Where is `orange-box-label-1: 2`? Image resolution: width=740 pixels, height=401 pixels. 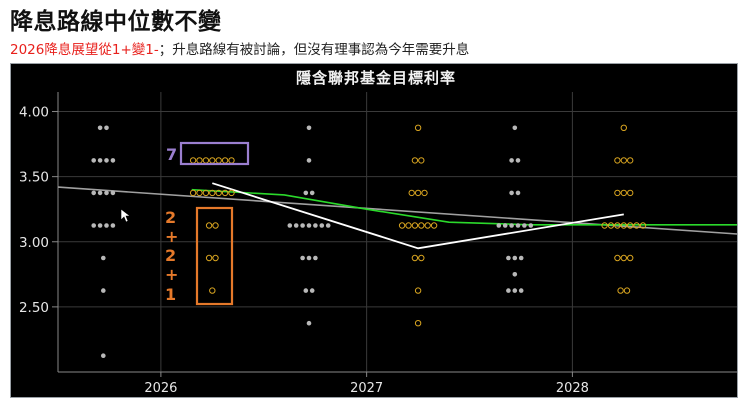
orange-box-label-1: 2 is located at coordinates (170, 217).